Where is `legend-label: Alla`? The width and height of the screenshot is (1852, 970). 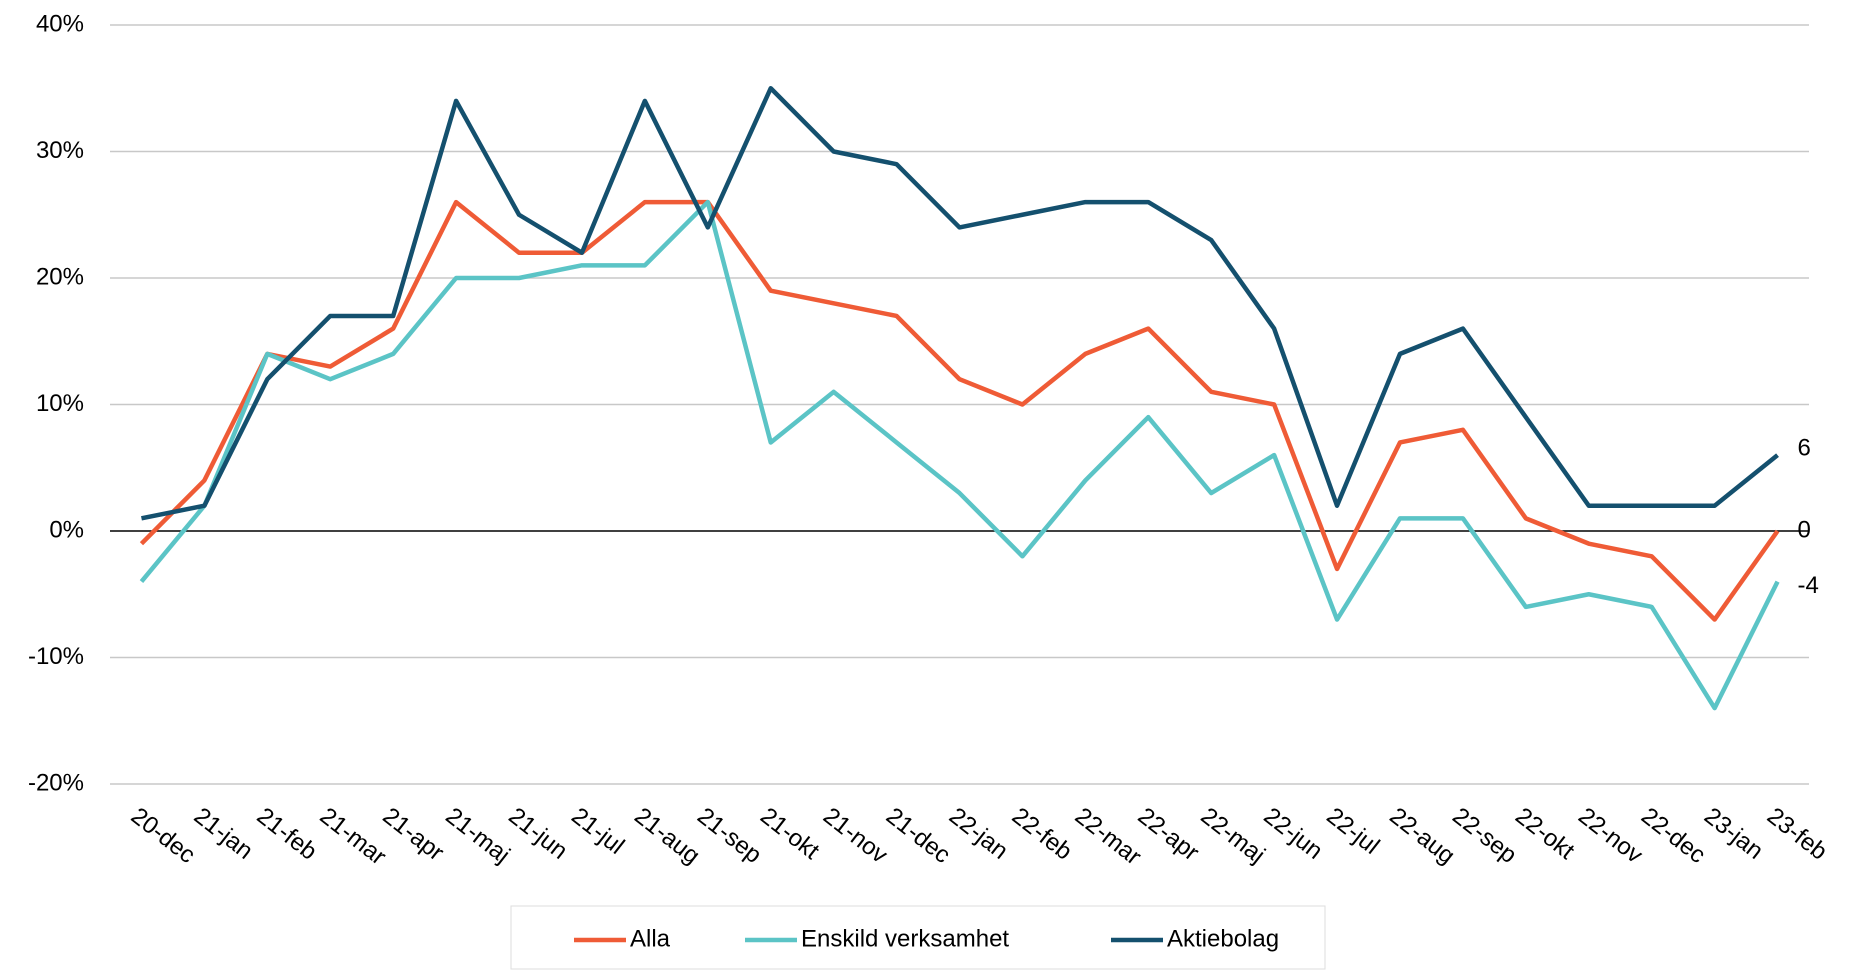 legend-label: Alla is located at coordinates (650, 938).